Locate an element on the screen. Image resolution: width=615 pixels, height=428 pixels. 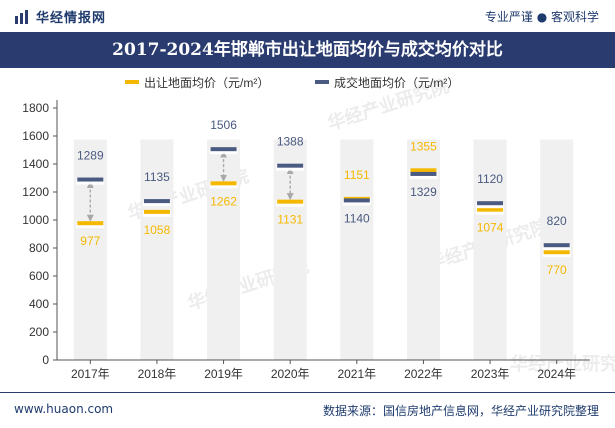
x-tick-label-6: 2023年 is located at coordinates (490, 374).